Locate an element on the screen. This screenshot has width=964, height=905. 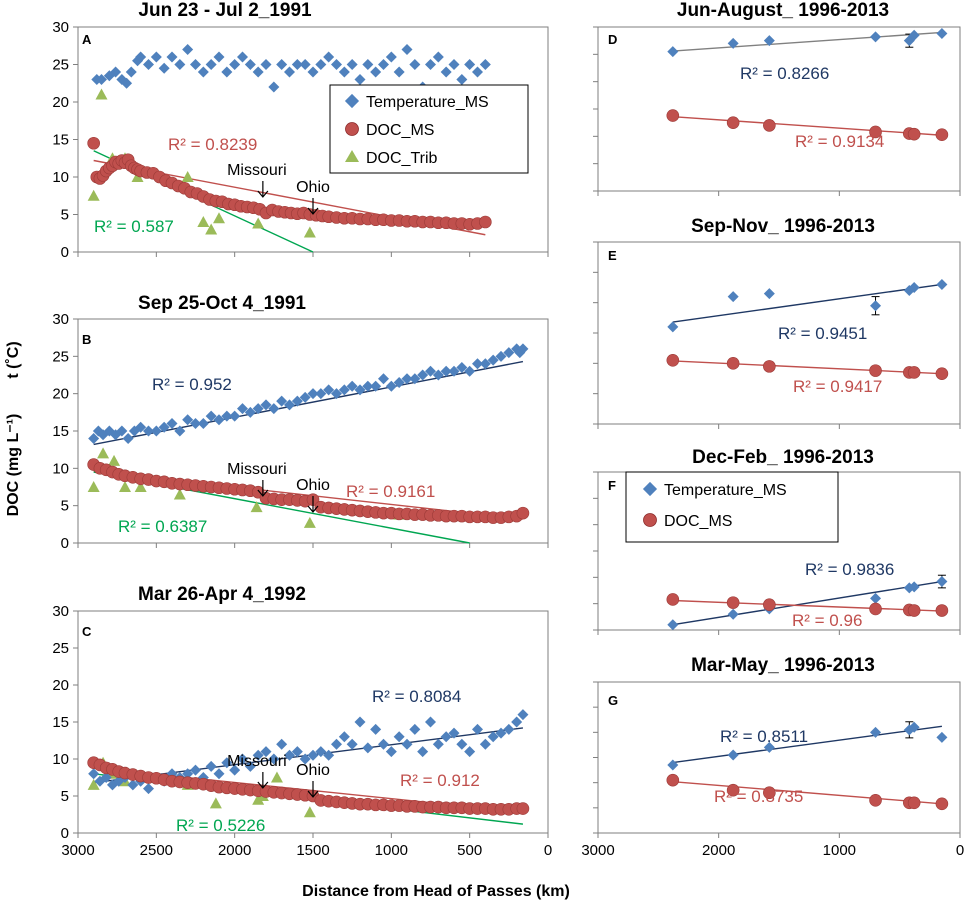
panel-letter: G is located at coordinates (613, 700).